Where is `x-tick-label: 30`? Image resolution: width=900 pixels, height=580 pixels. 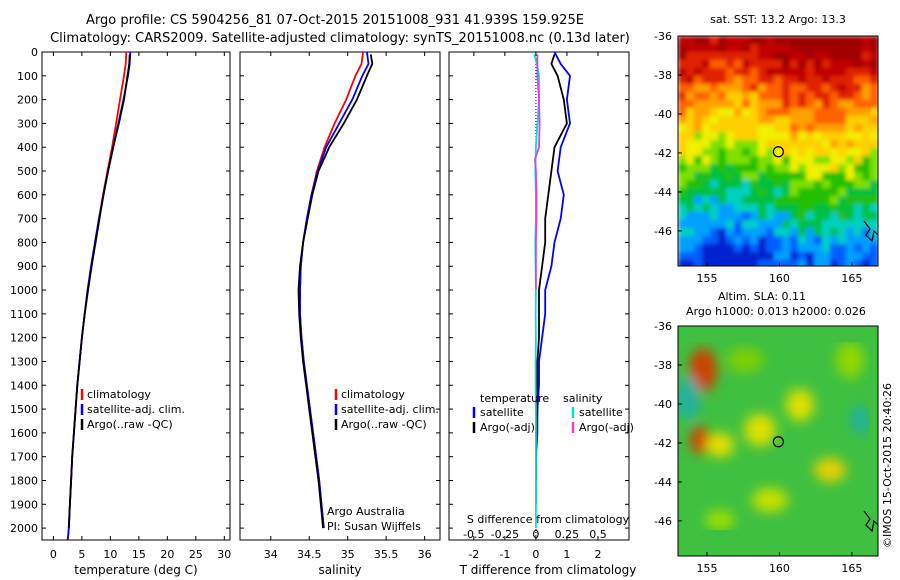 x-tick-label: 30 is located at coordinates (224, 554).